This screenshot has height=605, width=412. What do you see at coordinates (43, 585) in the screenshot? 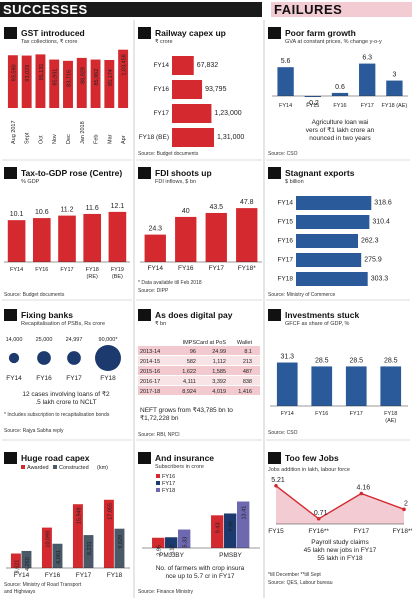
I see `roads-source-line-1: Source: Ministry of Road Transport` at bounding box center [43, 585].